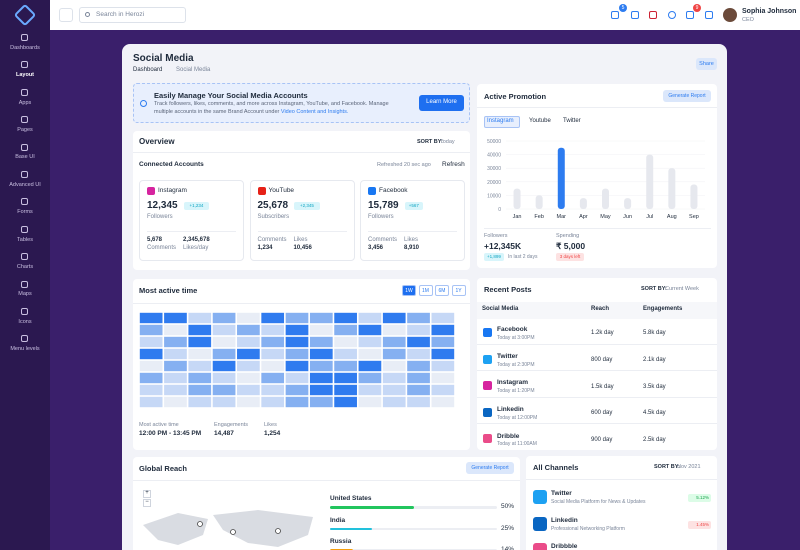 The height and width of the screenshot is (550, 800). Describe the element at coordinates (523, 257) in the screenshot. I see `stat-note: In last 2 days` at that location.